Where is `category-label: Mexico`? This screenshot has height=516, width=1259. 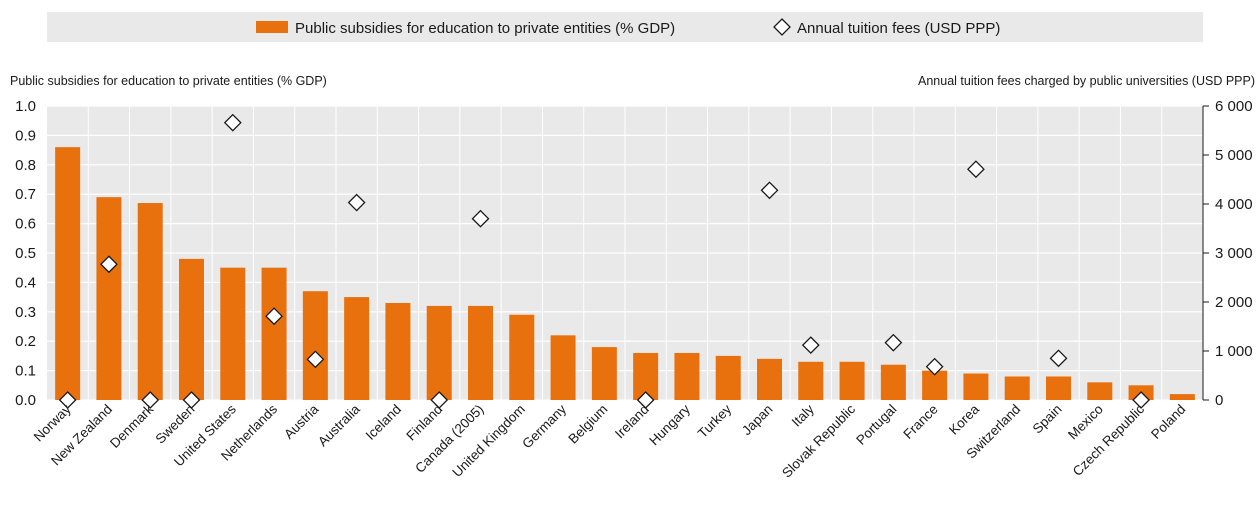 category-label: Mexico is located at coordinates (1085, 422).